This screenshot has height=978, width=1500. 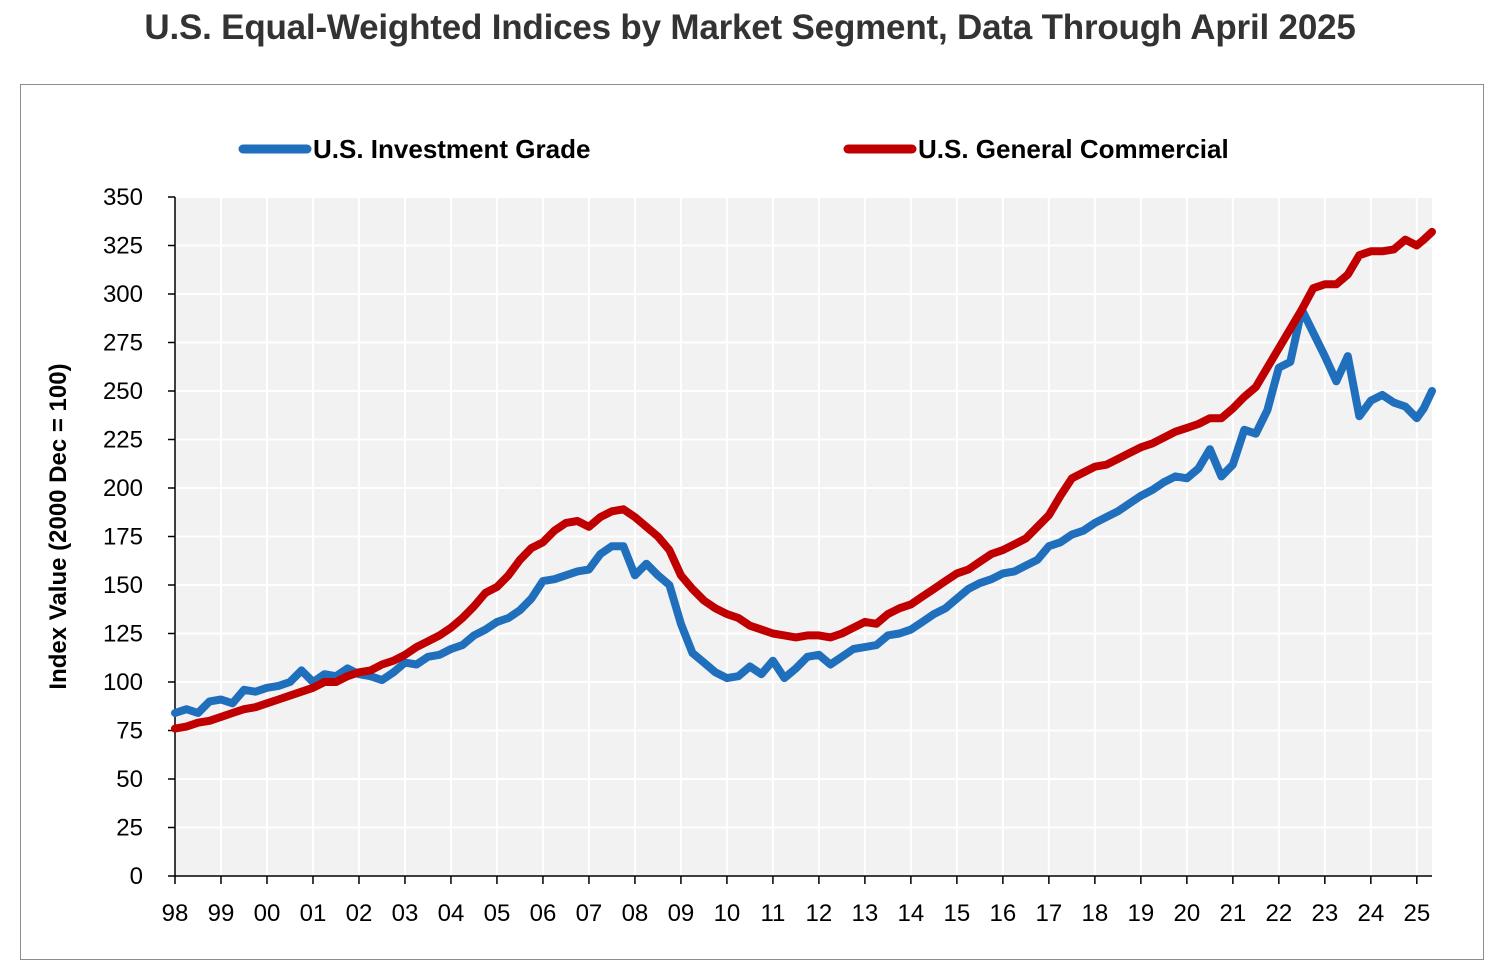 I want to click on y-tick-labels: 0 25 50 75 100 125 150 175 200 225 250 275 300 325 350, so click(x=123, y=537).